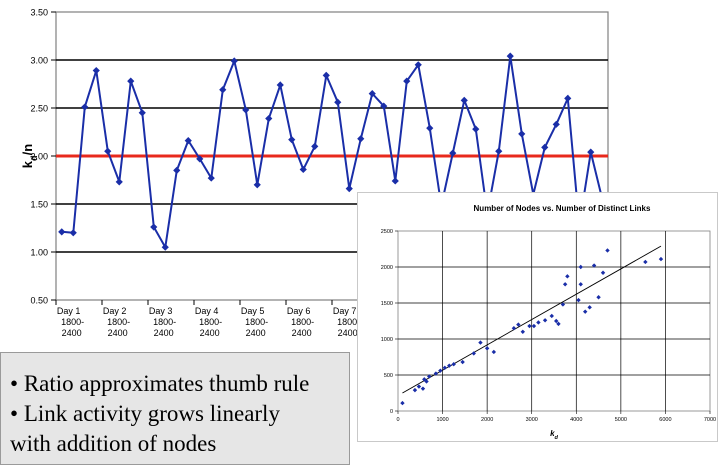  What do you see at coordinates (710, 420) in the screenshot?
I see `inset-x-tick-label: 7000` at bounding box center [710, 420].